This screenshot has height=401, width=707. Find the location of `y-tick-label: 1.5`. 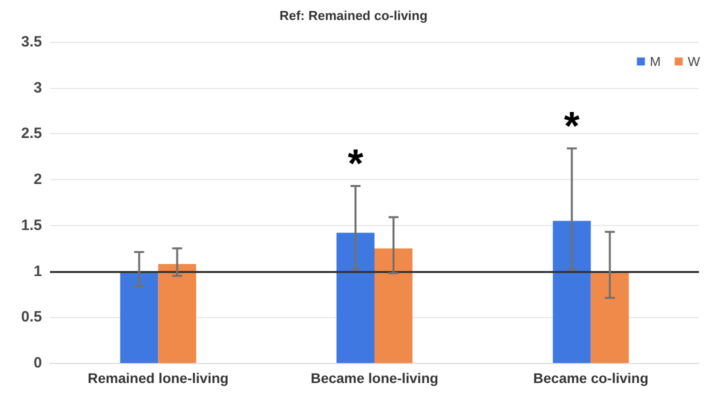

y-tick-label: 1.5 is located at coordinates (31, 225).